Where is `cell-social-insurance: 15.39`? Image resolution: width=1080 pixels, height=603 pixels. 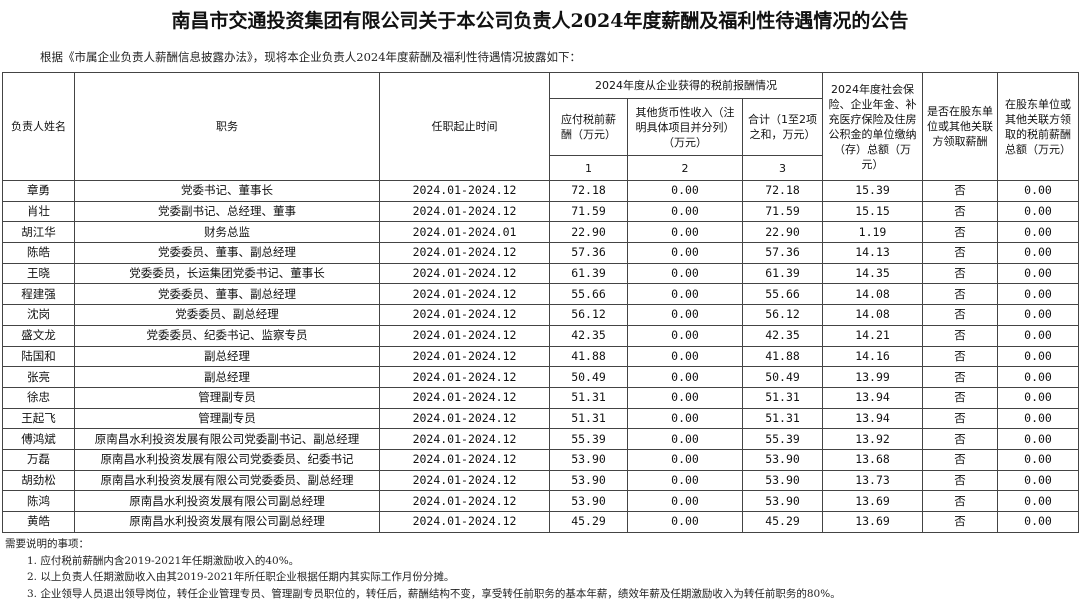 cell-social-insurance: 15.39 is located at coordinates (872, 191).